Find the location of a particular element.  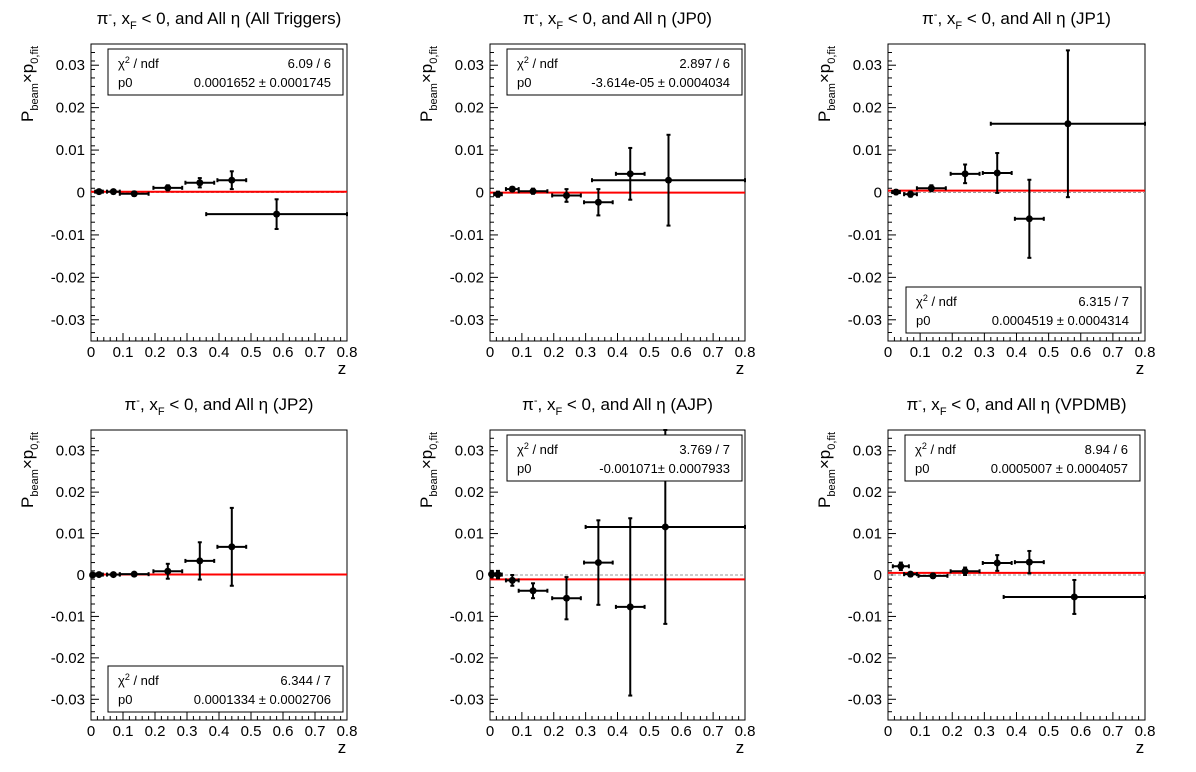

p0-value: -3.614e-05 ± 0.0004034 is located at coordinates (660, 82).